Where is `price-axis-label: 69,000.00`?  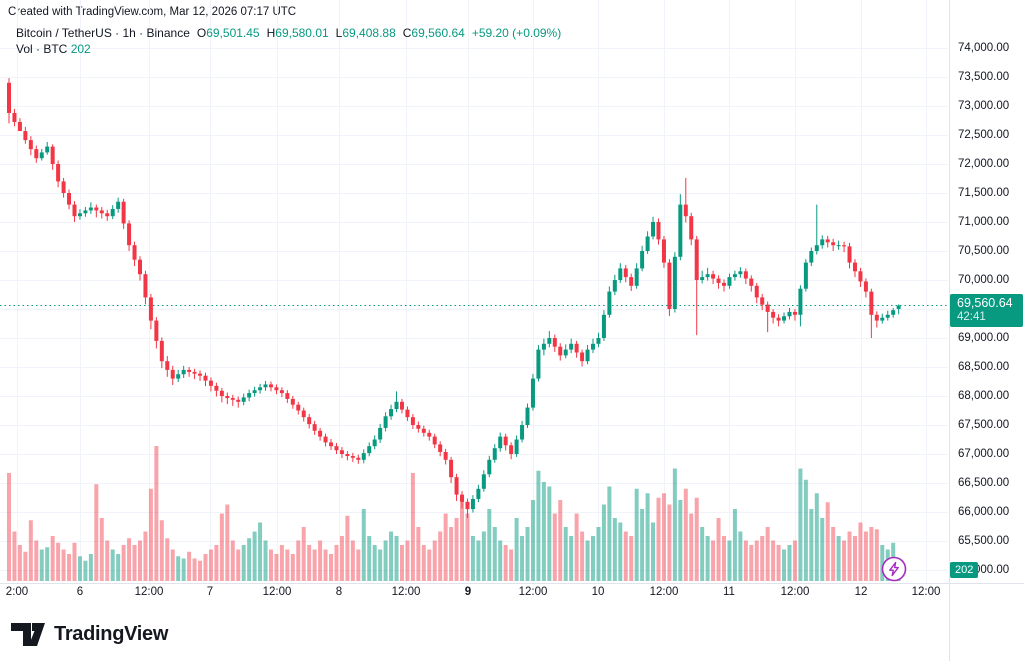 price-axis-label: 69,000.00 is located at coordinates (984, 338).